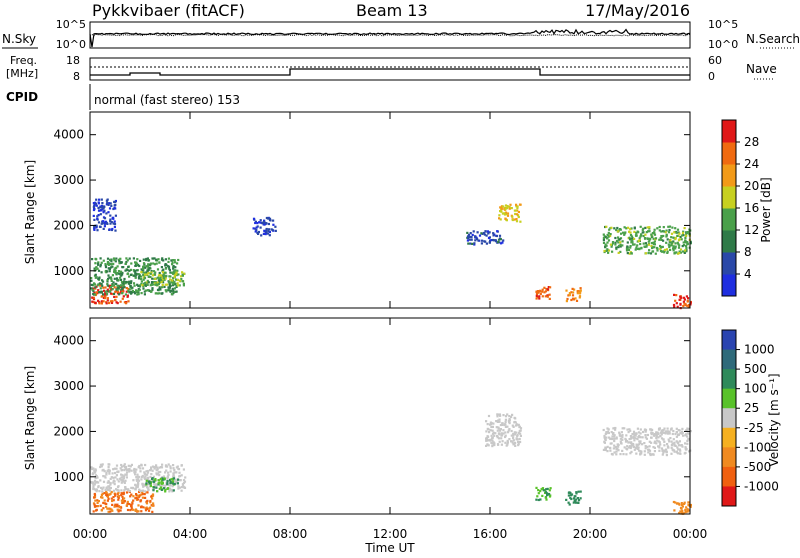 This screenshot has height=558, width=800. What do you see at coordinates (751, 164) in the screenshot?
I see `power-colorbar-tick-label: 24` at bounding box center [751, 164].